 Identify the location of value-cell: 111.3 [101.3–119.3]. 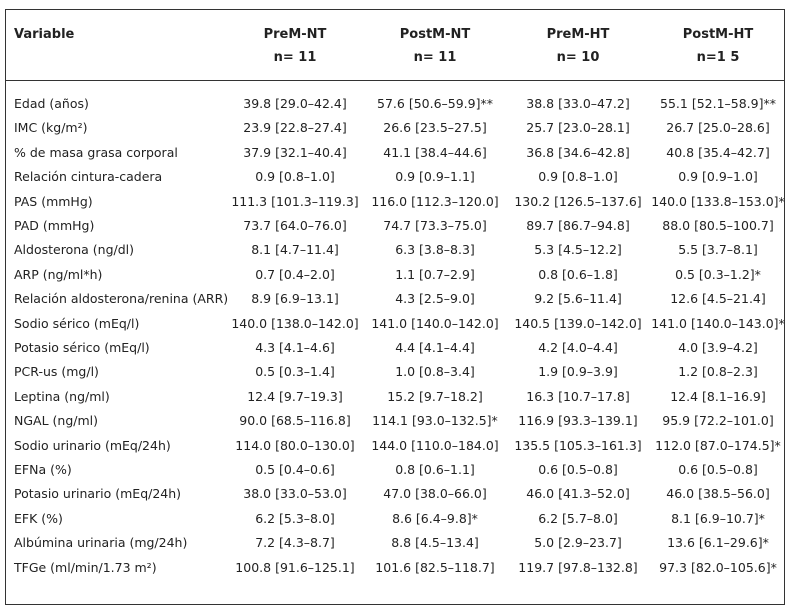
(295, 201).